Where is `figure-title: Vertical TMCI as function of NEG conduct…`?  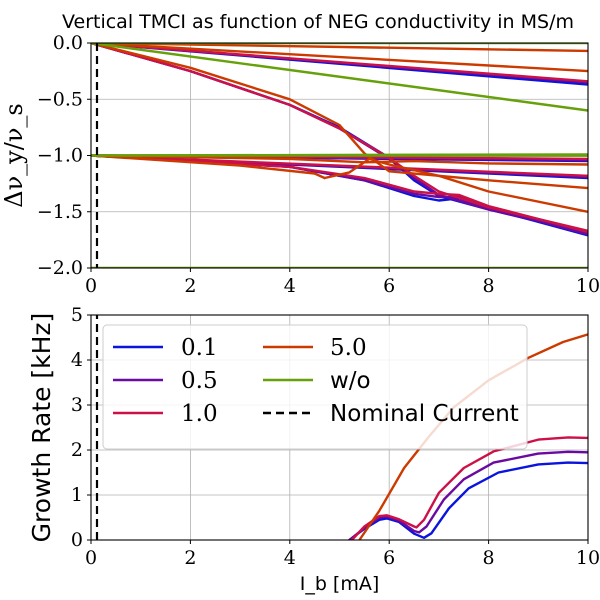 figure-title: Vertical TMCI as function of NEG conduct… is located at coordinates (318, 22).